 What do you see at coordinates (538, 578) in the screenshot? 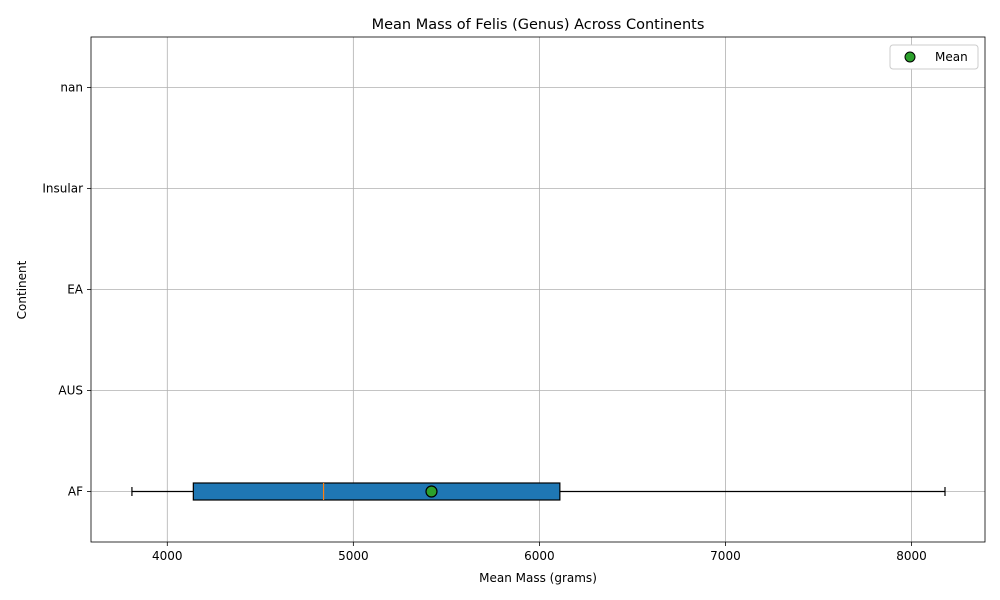
I see `x-axis-title: Mean Mass (grams)` at bounding box center [538, 578].